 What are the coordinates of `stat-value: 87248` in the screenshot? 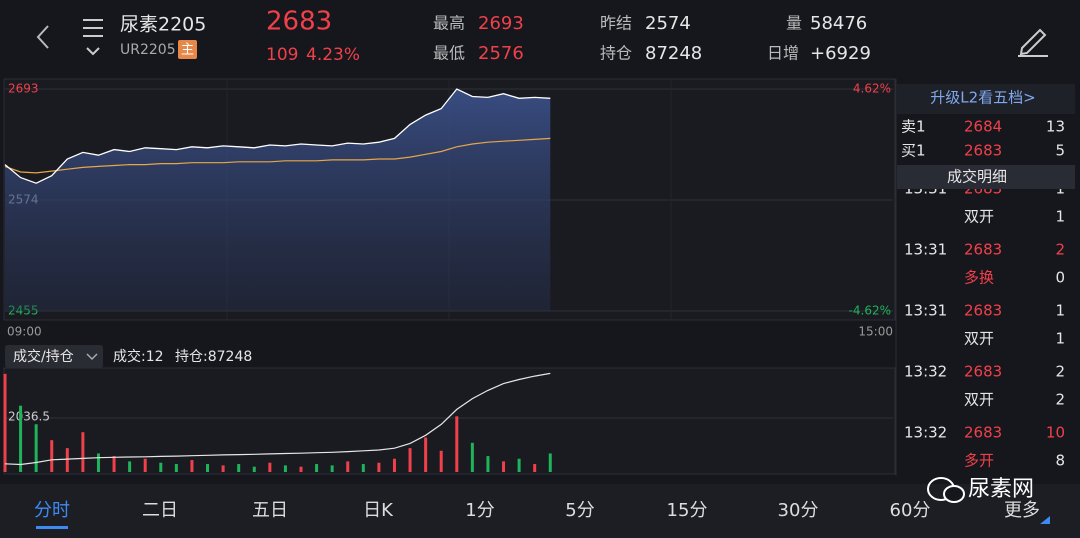 It's located at (673, 53).